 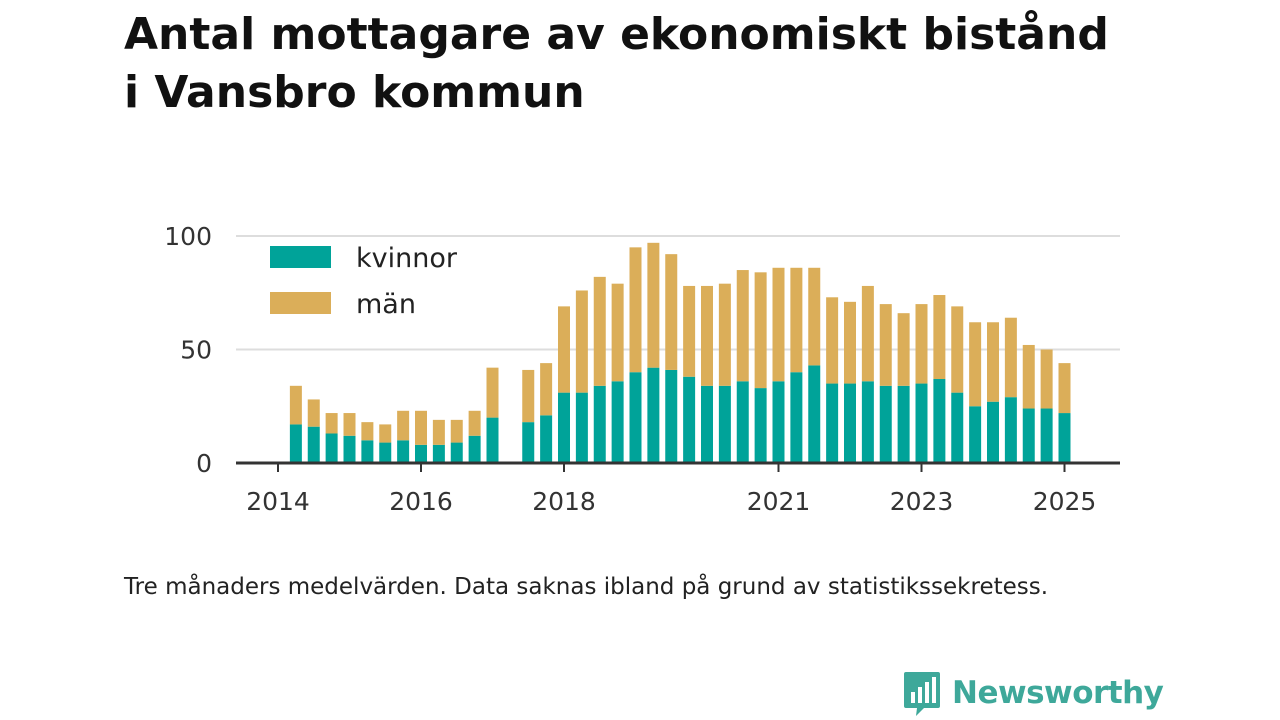 What do you see at coordinates (204, 463) in the screenshot?
I see `y-tick-label-0: 0` at bounding box center [204, 463].